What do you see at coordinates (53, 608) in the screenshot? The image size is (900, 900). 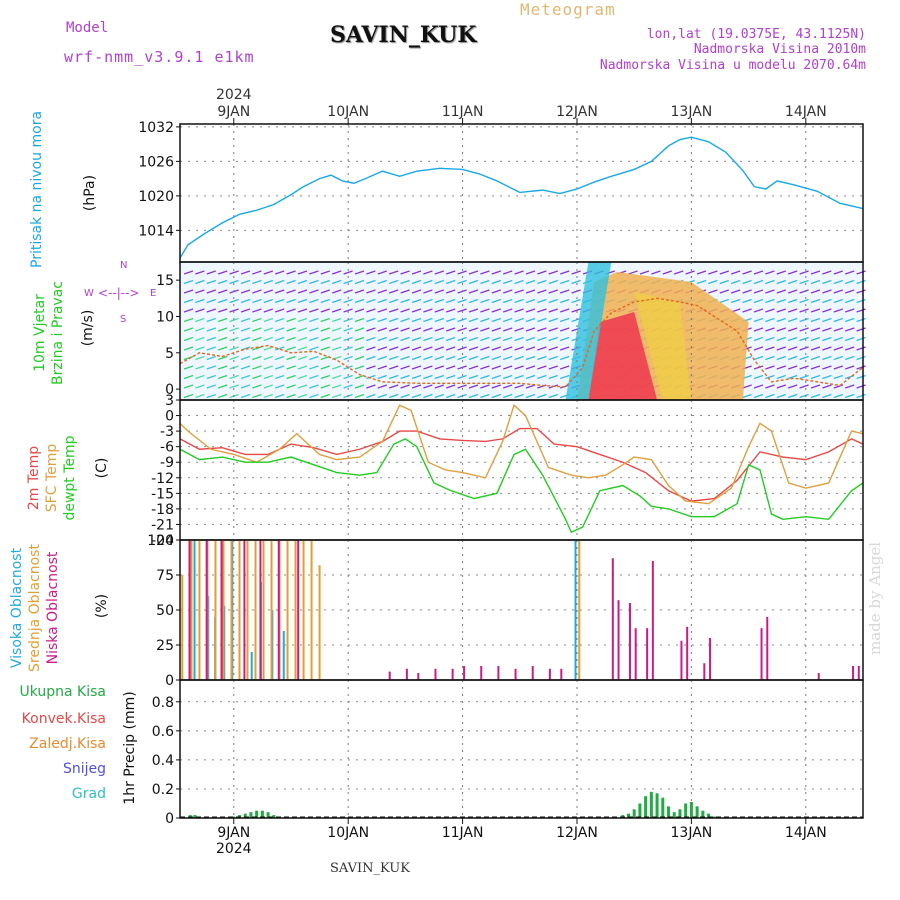 I see `cloud-side-label-3: Niska Oblacnost` at bounding box center [53, 608].